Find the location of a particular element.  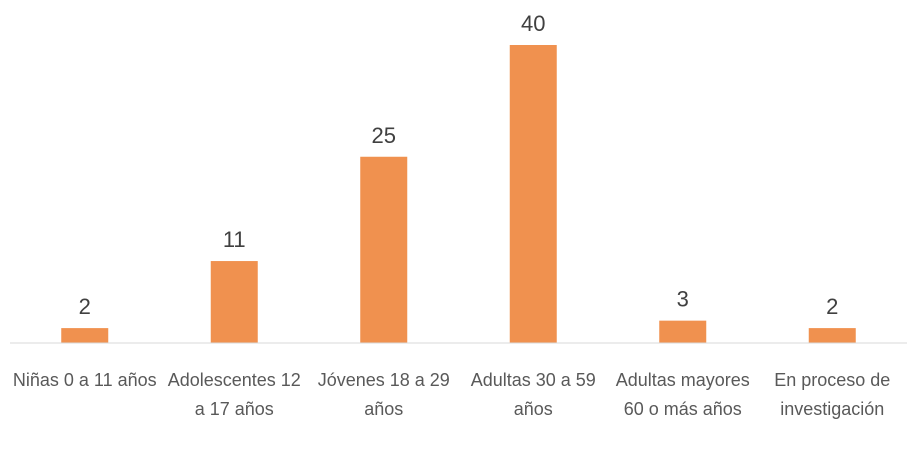

data-label: 3 is located at coordinates (683, 299).